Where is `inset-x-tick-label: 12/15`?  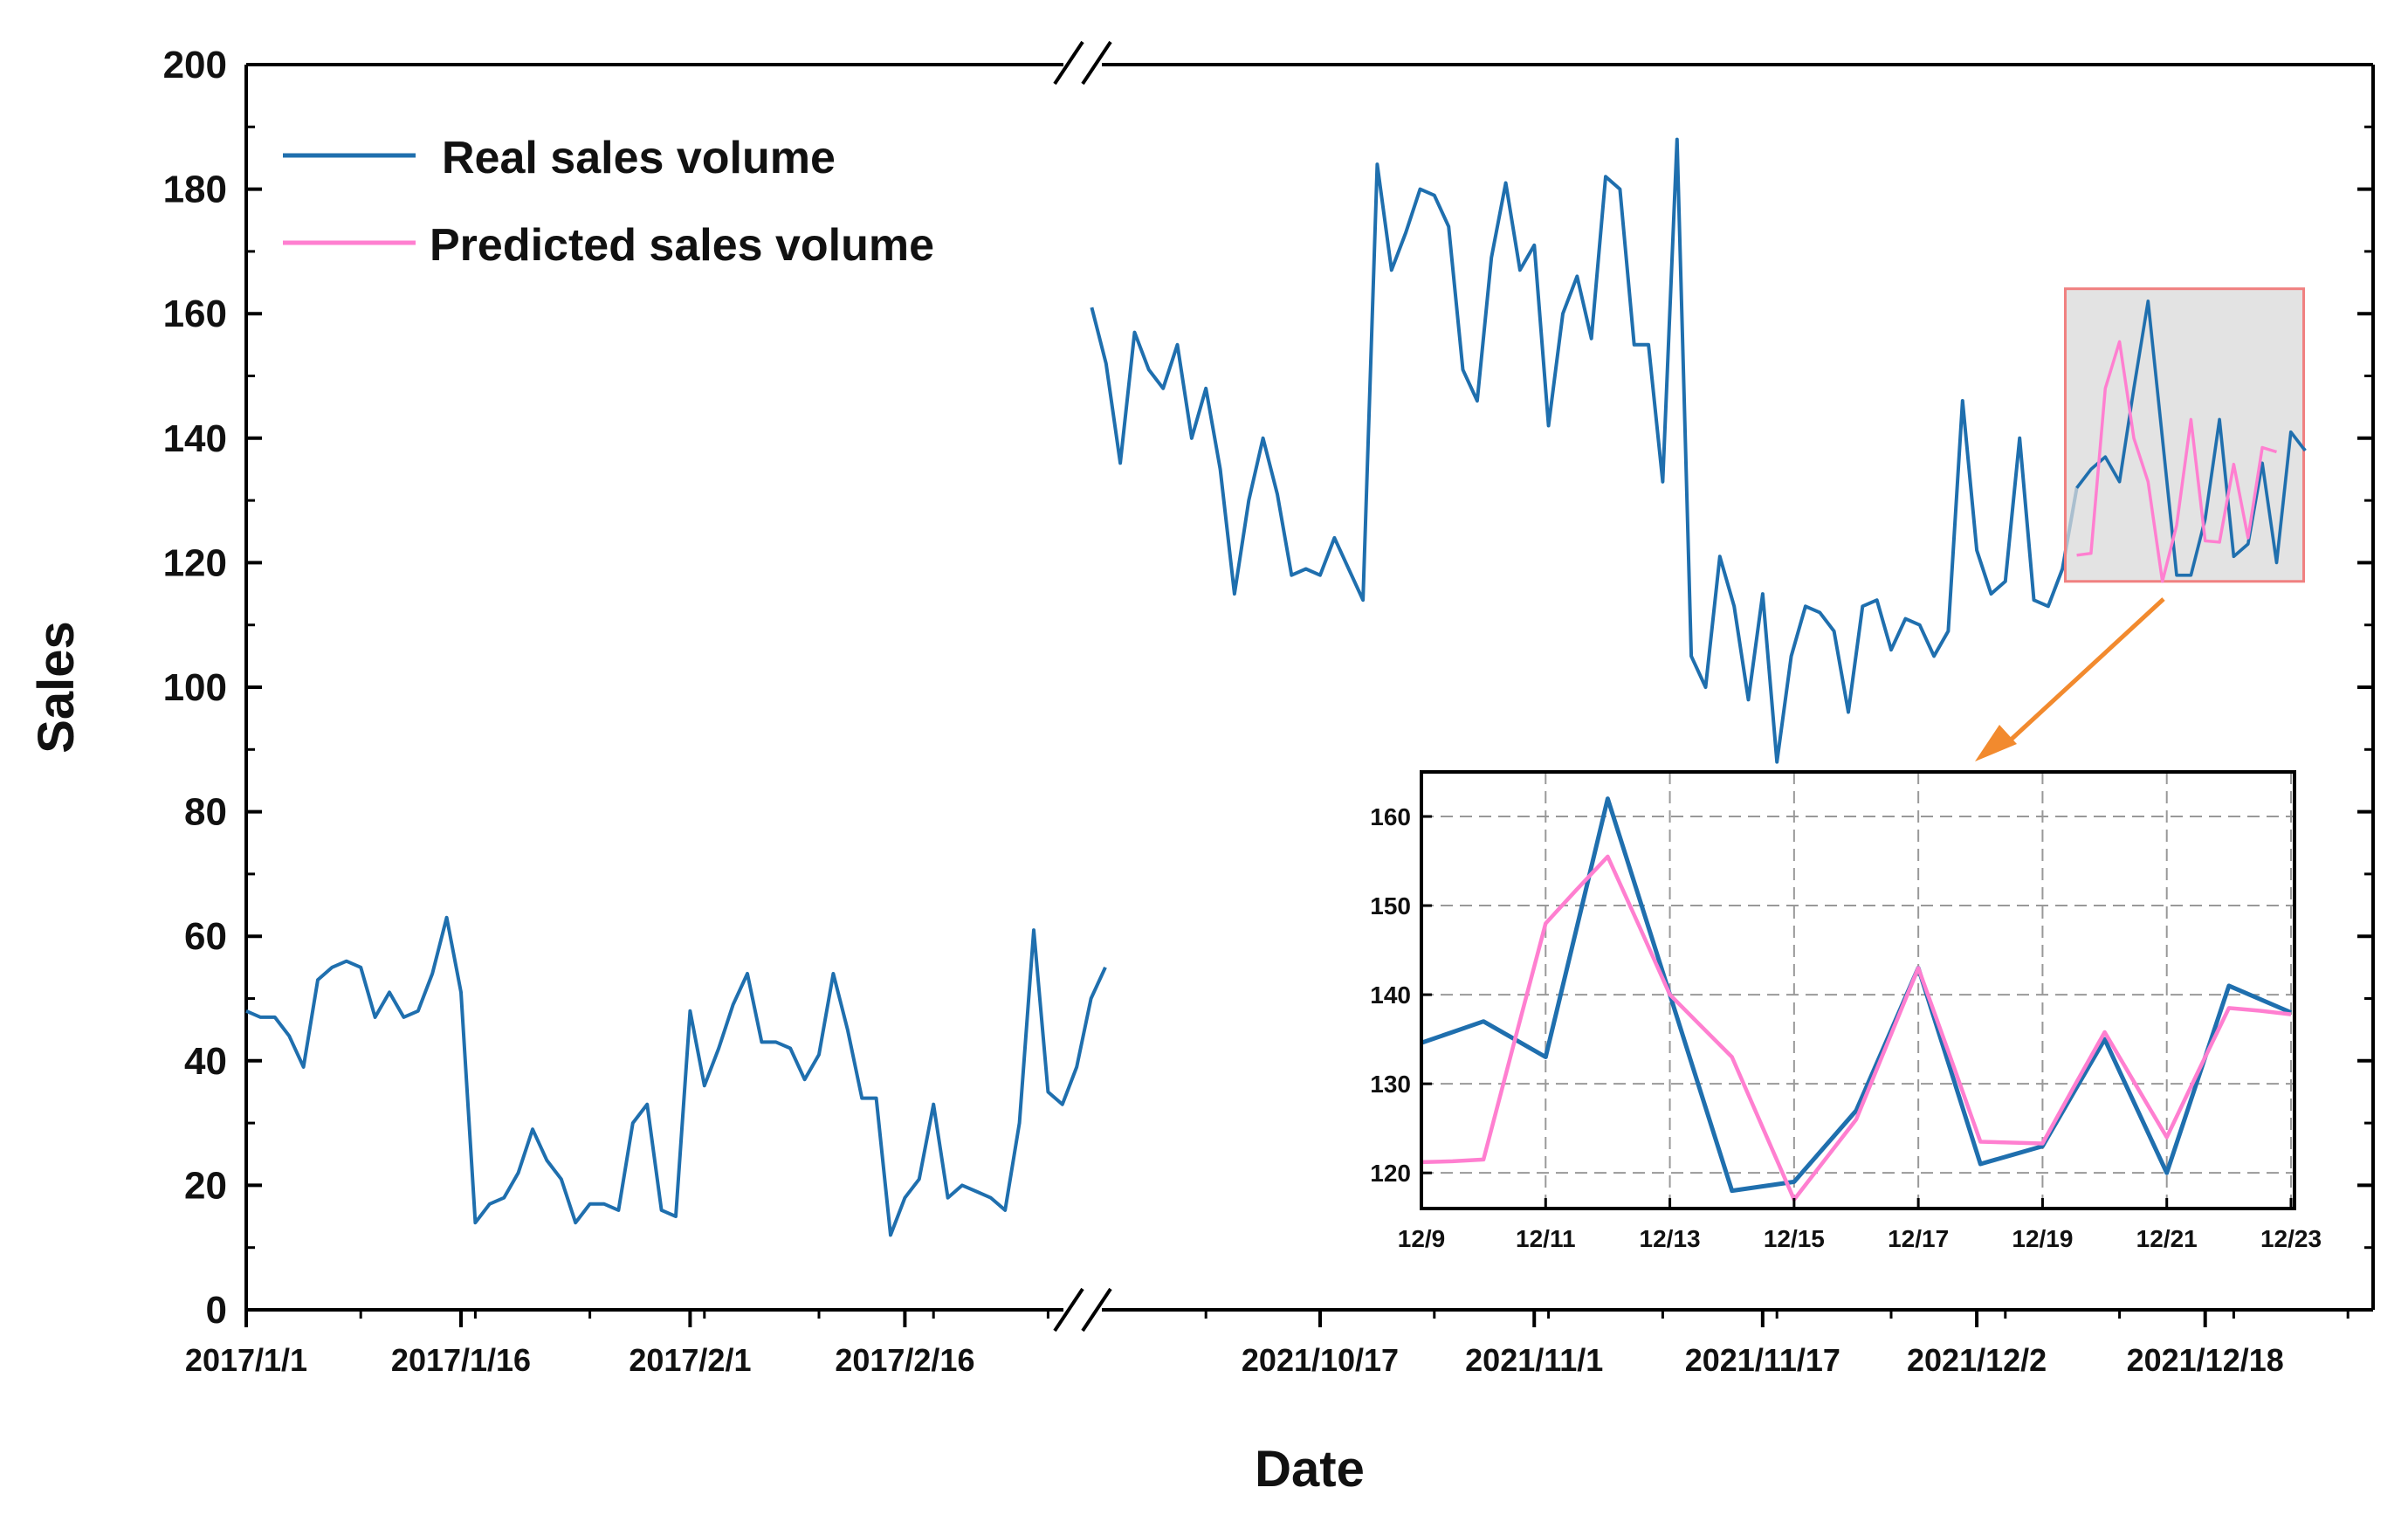
inset-x-tick-label: 12/15 is located at coordinates (1794, 1238).